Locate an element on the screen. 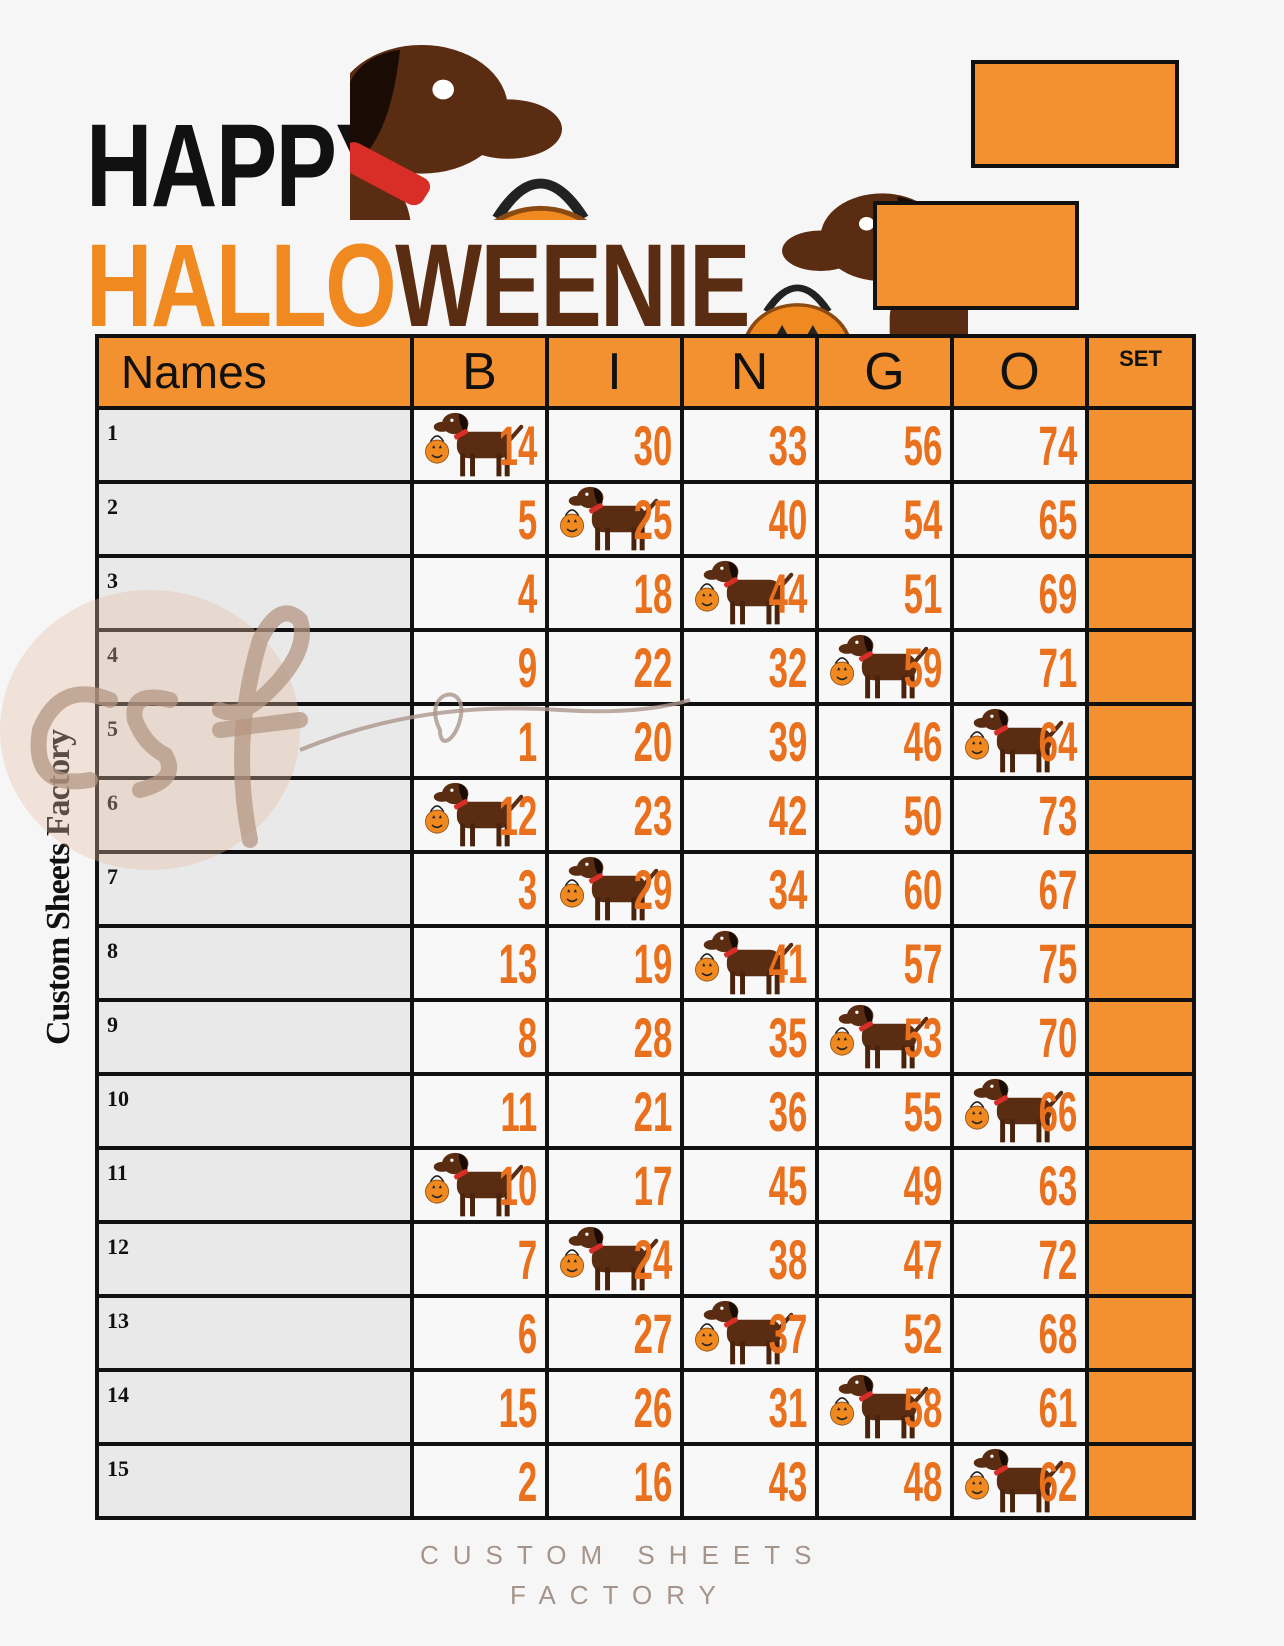 Image resolution: width=1284 pixels, height=1646 pixels. number-cell: 66 is located at coordinates (1019, 1111).